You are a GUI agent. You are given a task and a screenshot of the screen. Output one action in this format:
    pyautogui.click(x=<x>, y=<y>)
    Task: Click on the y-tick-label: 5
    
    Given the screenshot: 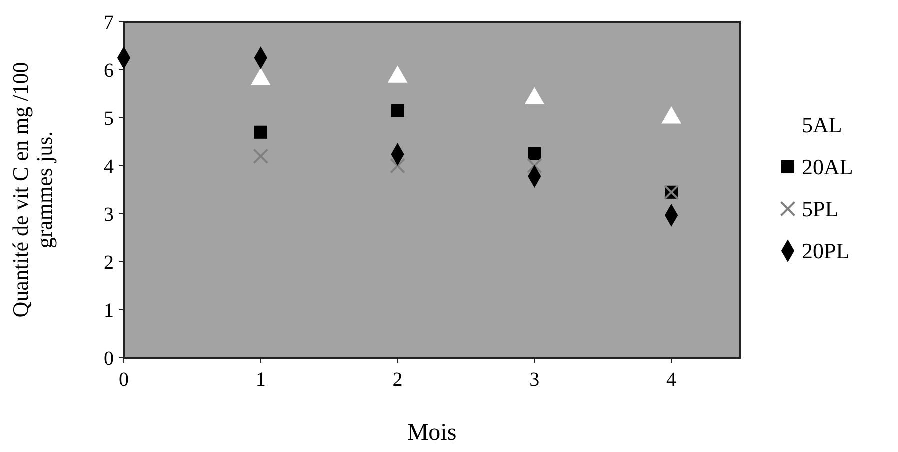 What is the action you would take?
    pyautogui.click(x=109, y=119)
    